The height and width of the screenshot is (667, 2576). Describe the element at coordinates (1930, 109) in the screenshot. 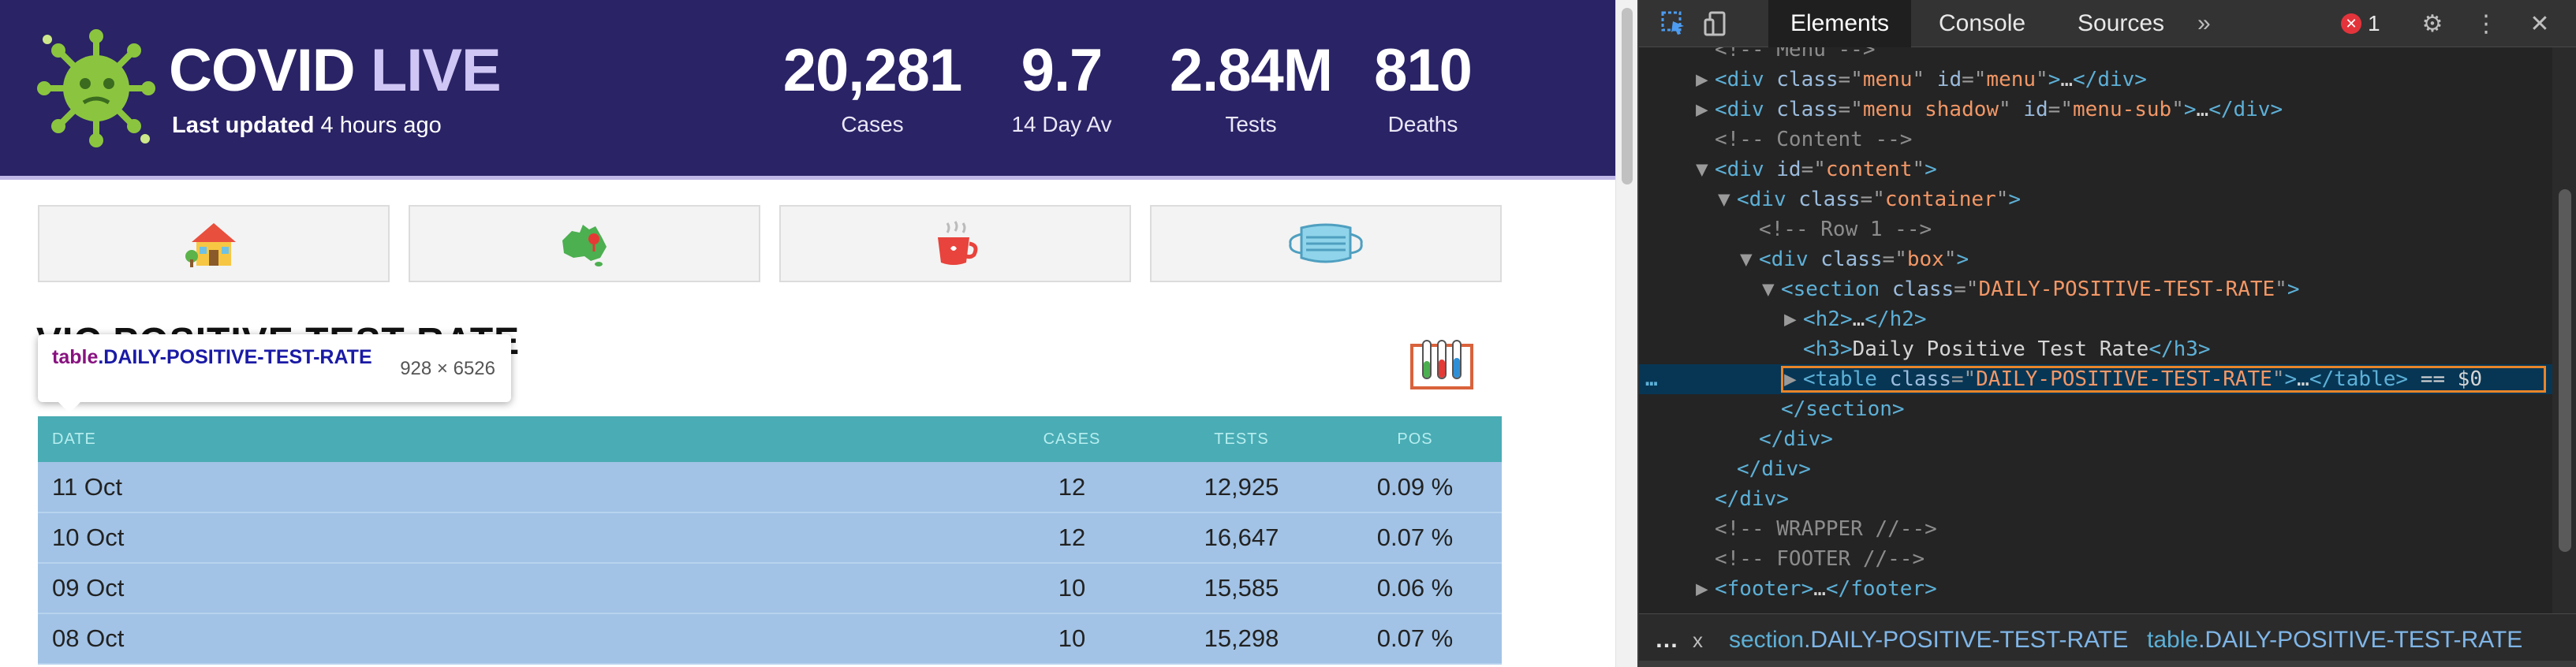

I see `attr-value: menu shadow` at that location.